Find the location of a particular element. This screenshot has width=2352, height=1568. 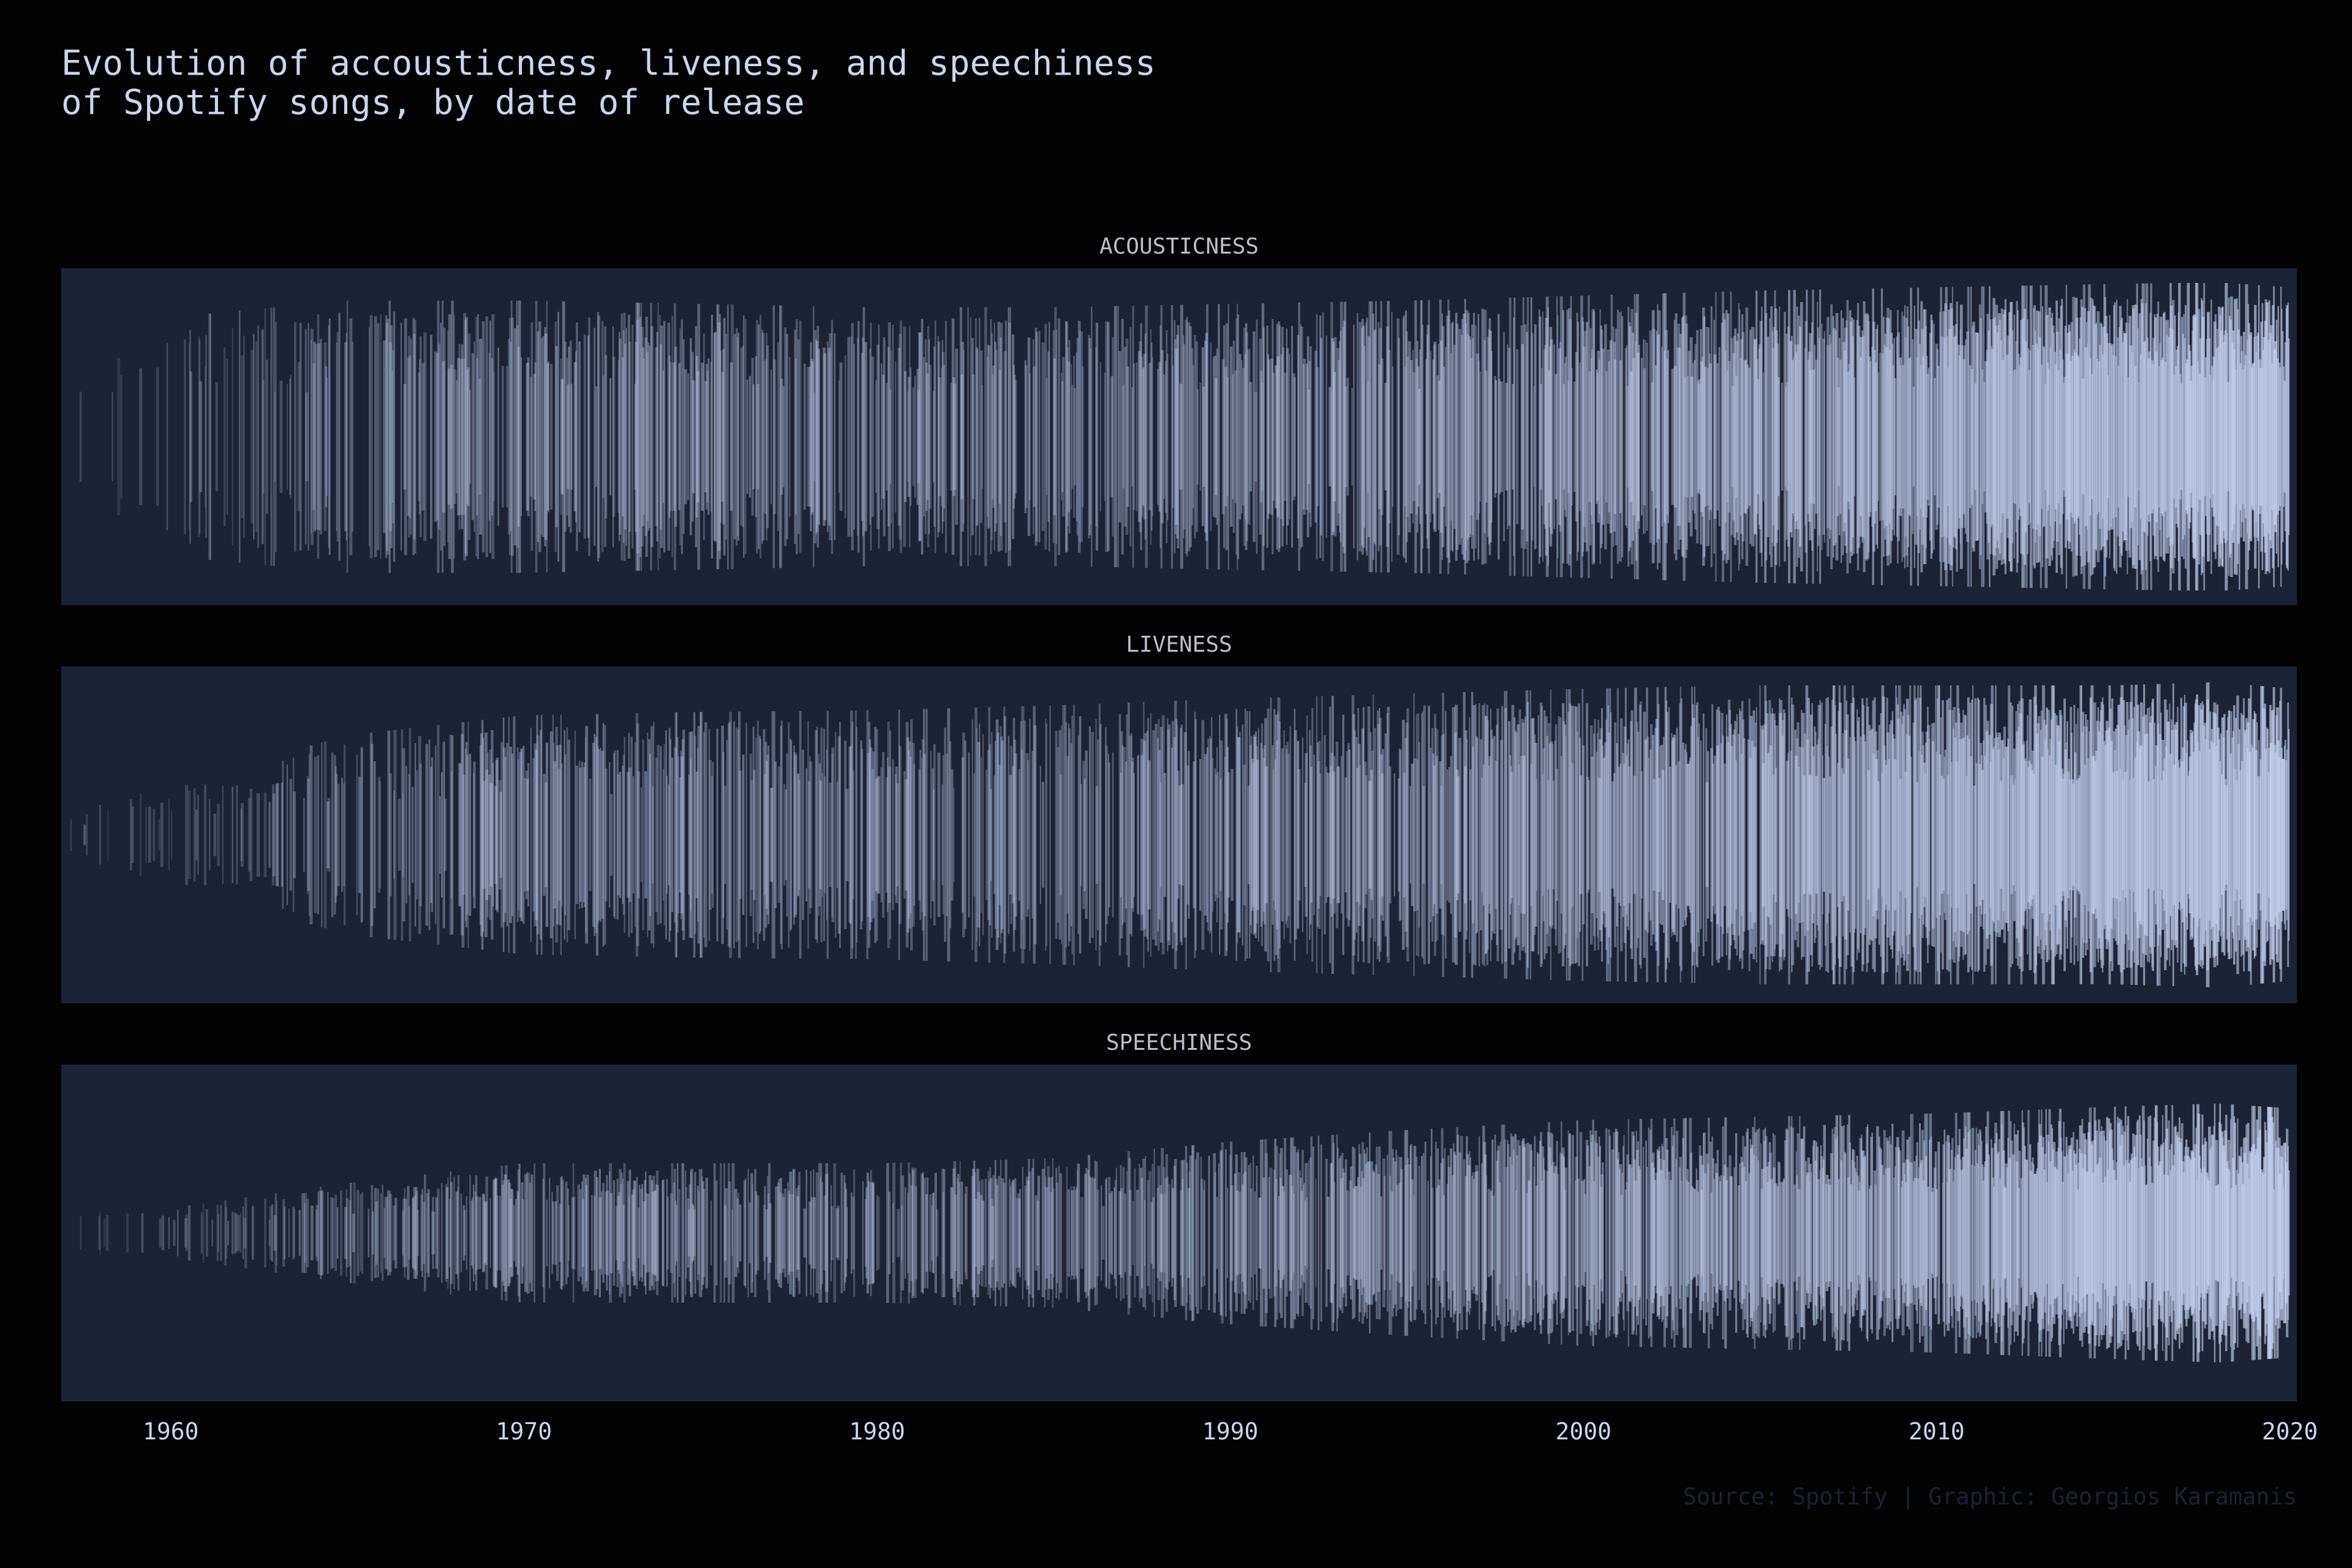

strip-label-speechiness: SPEECHINESS is located at coordinates (1179, 1042).